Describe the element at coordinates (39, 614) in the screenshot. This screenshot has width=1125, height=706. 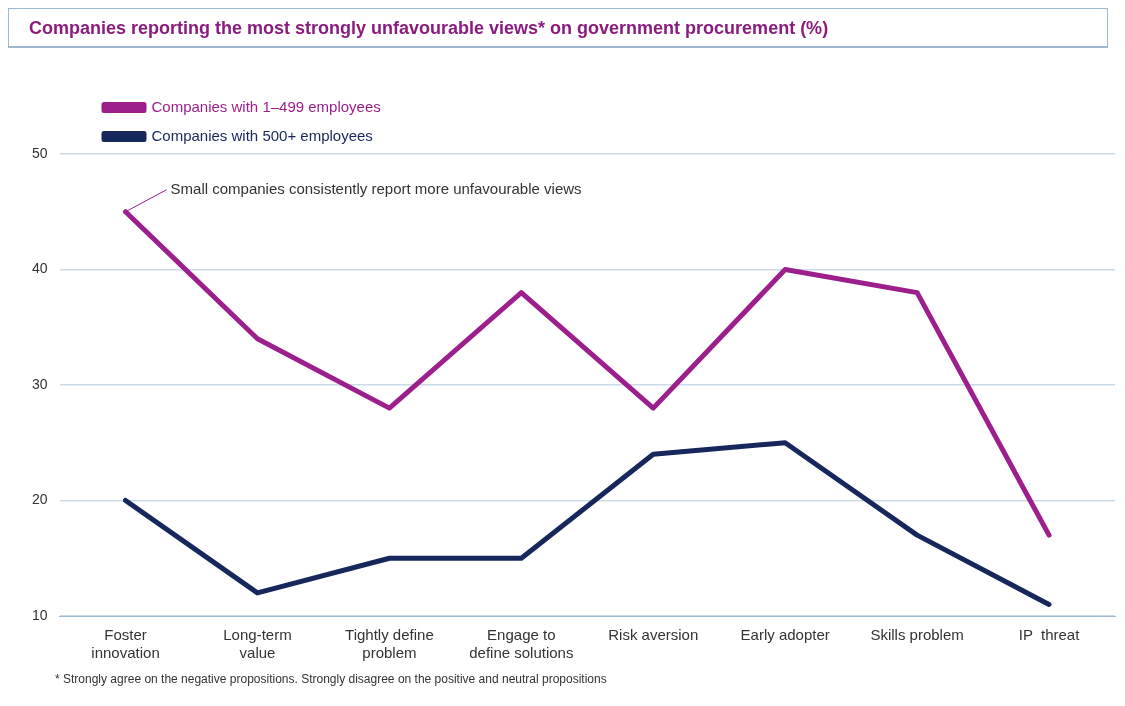
I see `y-tick-label: 10` at that location.